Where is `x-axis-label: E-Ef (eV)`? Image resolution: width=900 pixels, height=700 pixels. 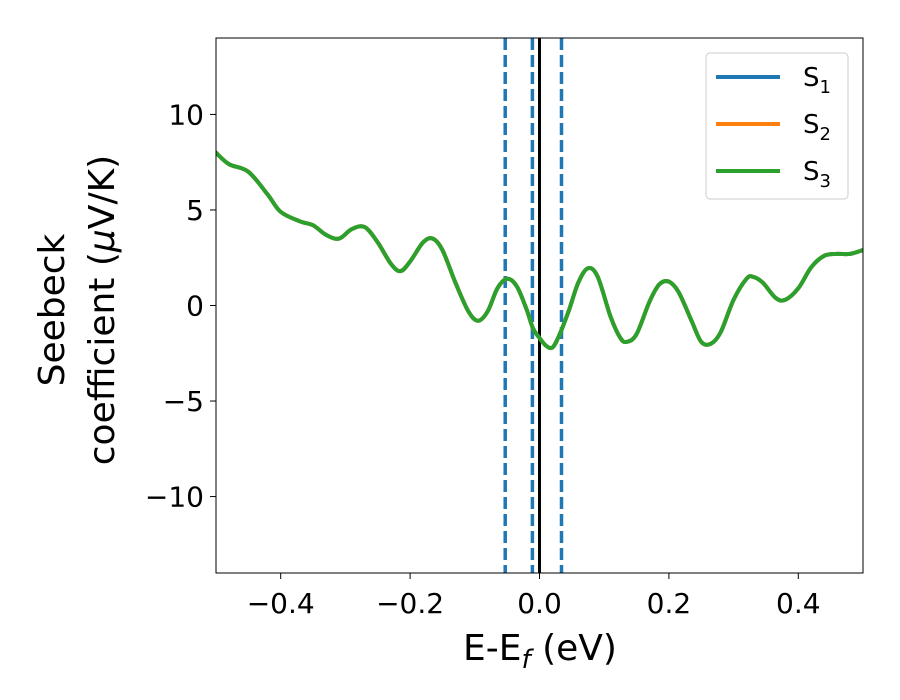 x-axis-label: E-Ef (eV) is located at coordinates (540, 651).